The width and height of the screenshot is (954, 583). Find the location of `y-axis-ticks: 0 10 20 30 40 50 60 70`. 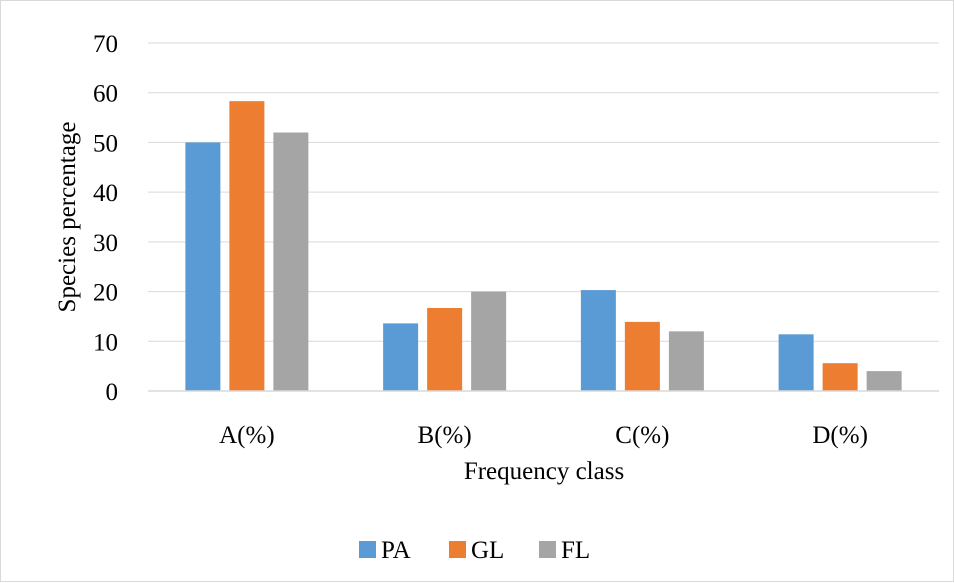

y-axis-ticks: 0 10 20 30 40 50 60 70 is located at coordinates (105, 218).